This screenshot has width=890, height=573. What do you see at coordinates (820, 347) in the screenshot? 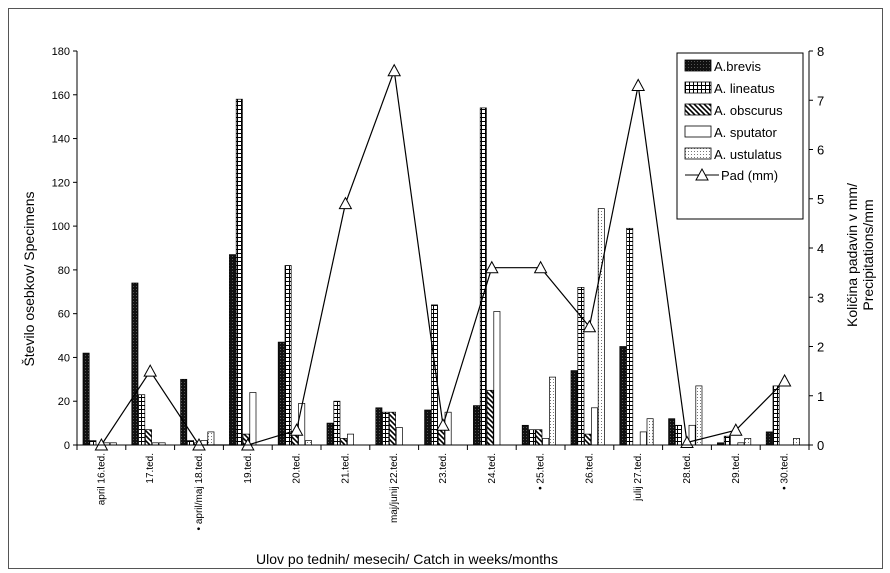
I see `y2-tick-label: 2` at bounding box center [820, 347].